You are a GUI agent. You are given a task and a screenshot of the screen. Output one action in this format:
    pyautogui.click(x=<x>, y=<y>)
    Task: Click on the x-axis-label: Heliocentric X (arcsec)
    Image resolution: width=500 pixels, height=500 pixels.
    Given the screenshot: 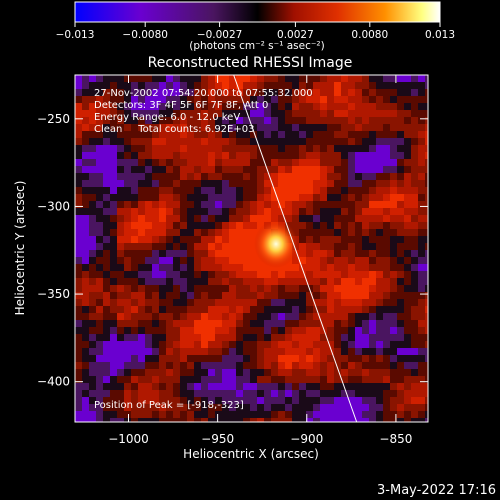 What is the action you would take?
    pyautogui.click(x=251, y=454)
    